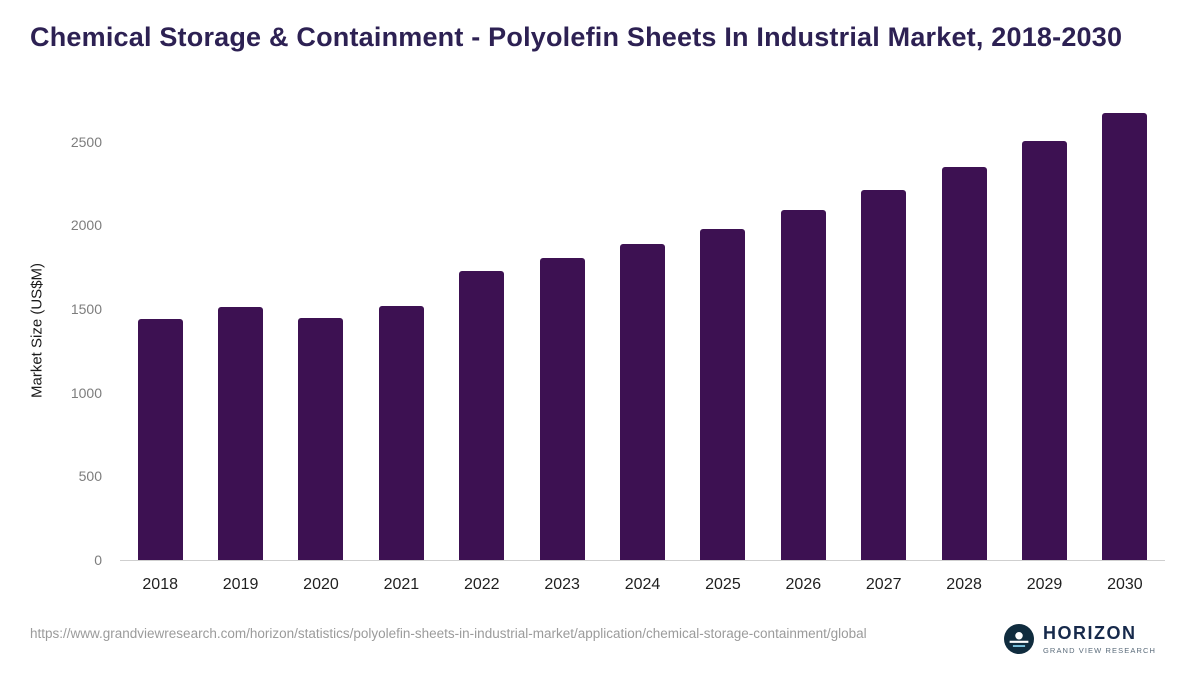 The image size is (1200, 675). I want to click on bar-2028, so click(964, 363).